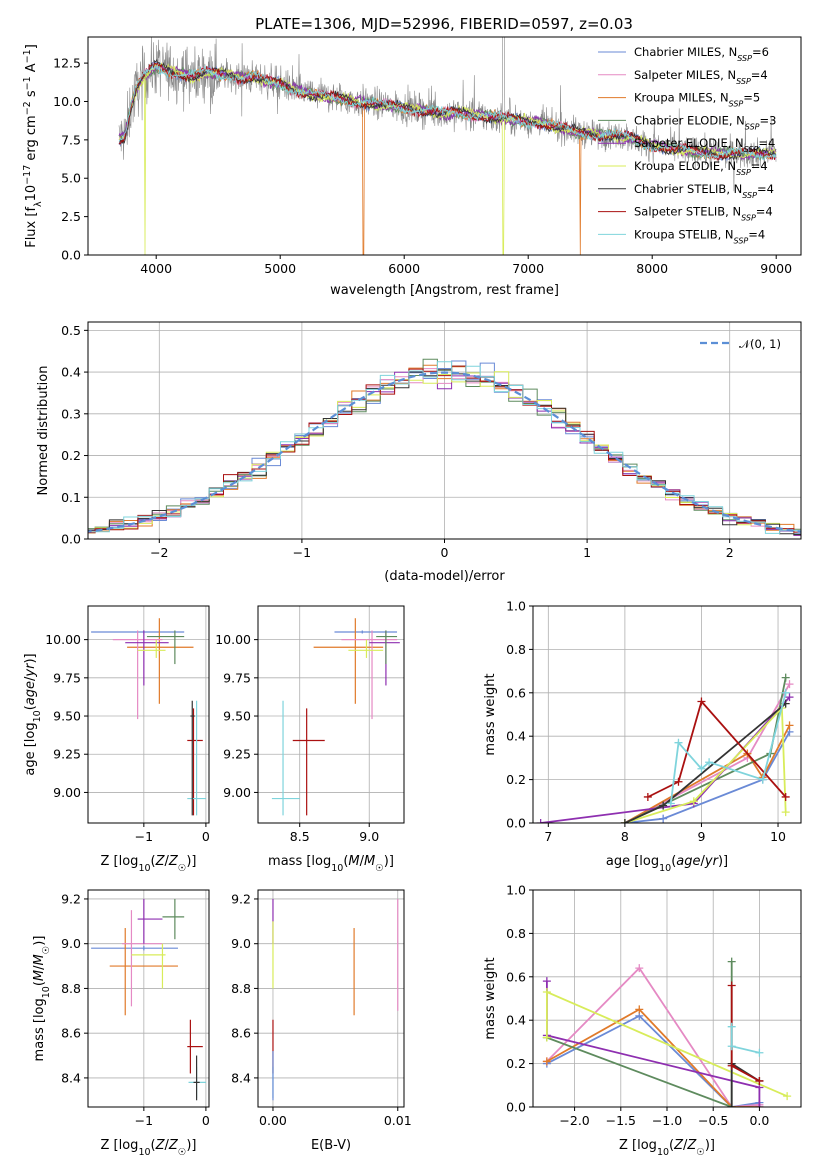 This screenshot has width=819, height=1170. I want to click on y-tick-label: 12.5, so click(67, 63).